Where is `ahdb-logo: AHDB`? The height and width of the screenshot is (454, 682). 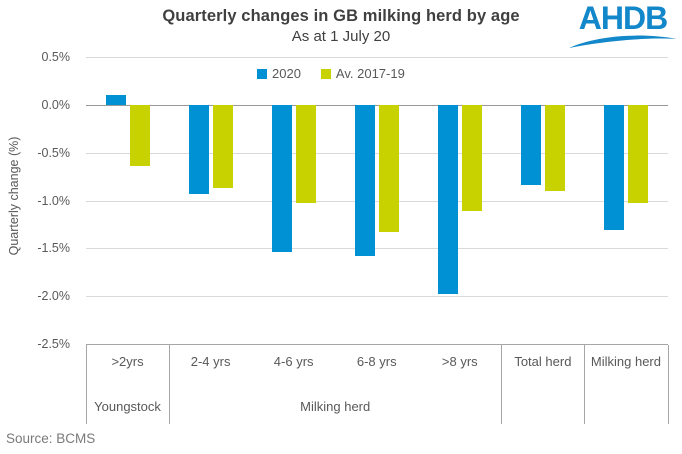
ahdb-logo: AHDB is located at coordinates (623, 25).